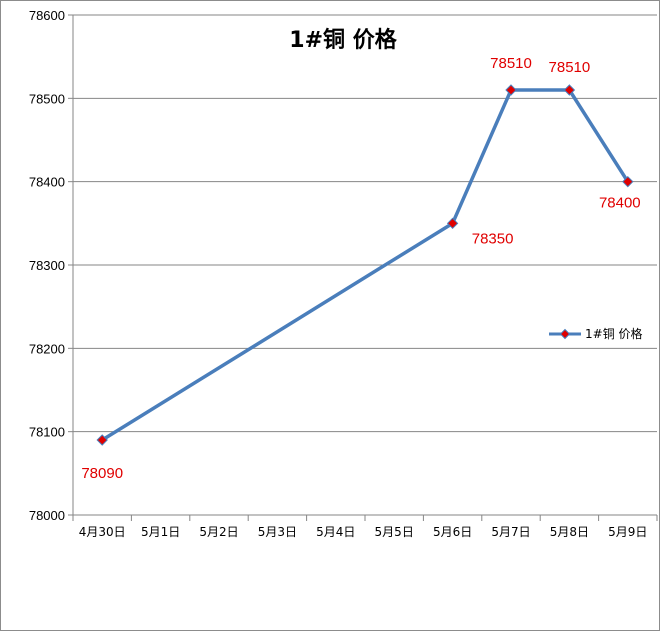  Describe the element at coordinates (569, 532) in the screenshot. I see `x-tick-label: 5月8日` at that location.